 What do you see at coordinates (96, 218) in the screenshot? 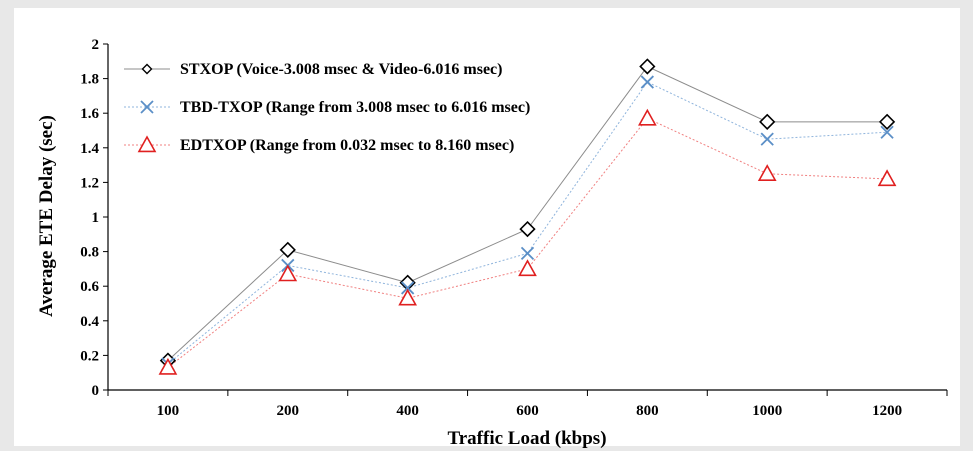
I see `y-tick-label: 1` at bounding box center [96, 218].